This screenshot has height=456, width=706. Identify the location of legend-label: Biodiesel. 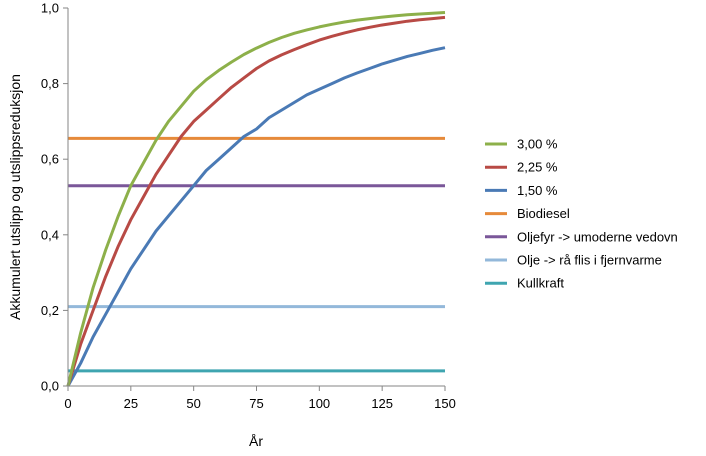
(543, 213).